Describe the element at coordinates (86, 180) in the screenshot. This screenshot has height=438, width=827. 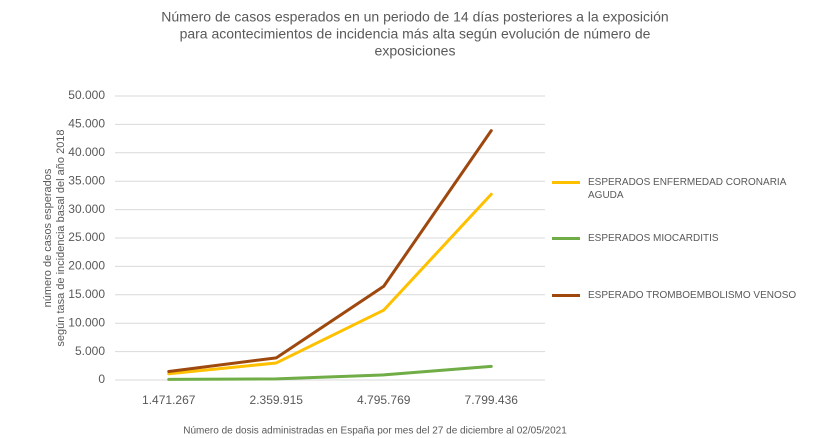
I see `y-tick-label: 35.000` at that location.